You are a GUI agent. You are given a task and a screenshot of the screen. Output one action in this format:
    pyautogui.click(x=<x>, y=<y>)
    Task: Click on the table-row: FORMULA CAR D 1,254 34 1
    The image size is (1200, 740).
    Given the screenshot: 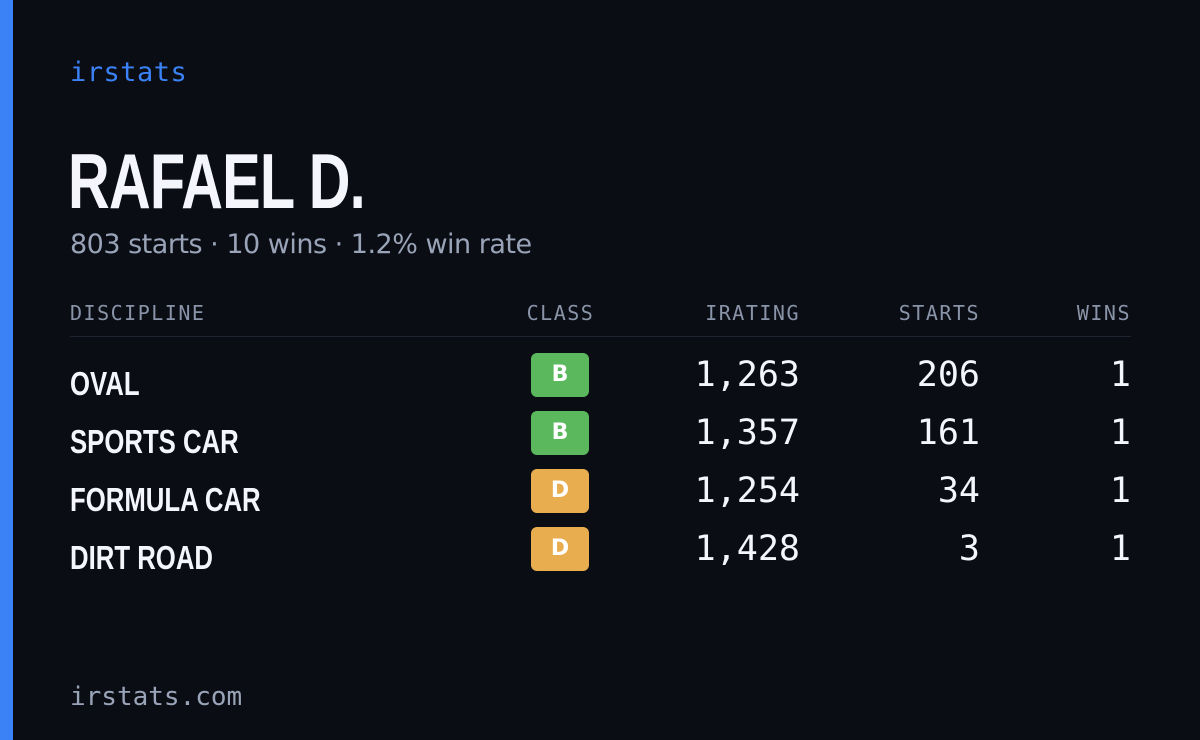 What is the action you would take?
    pyautogui.click(x=600, y=498)
    